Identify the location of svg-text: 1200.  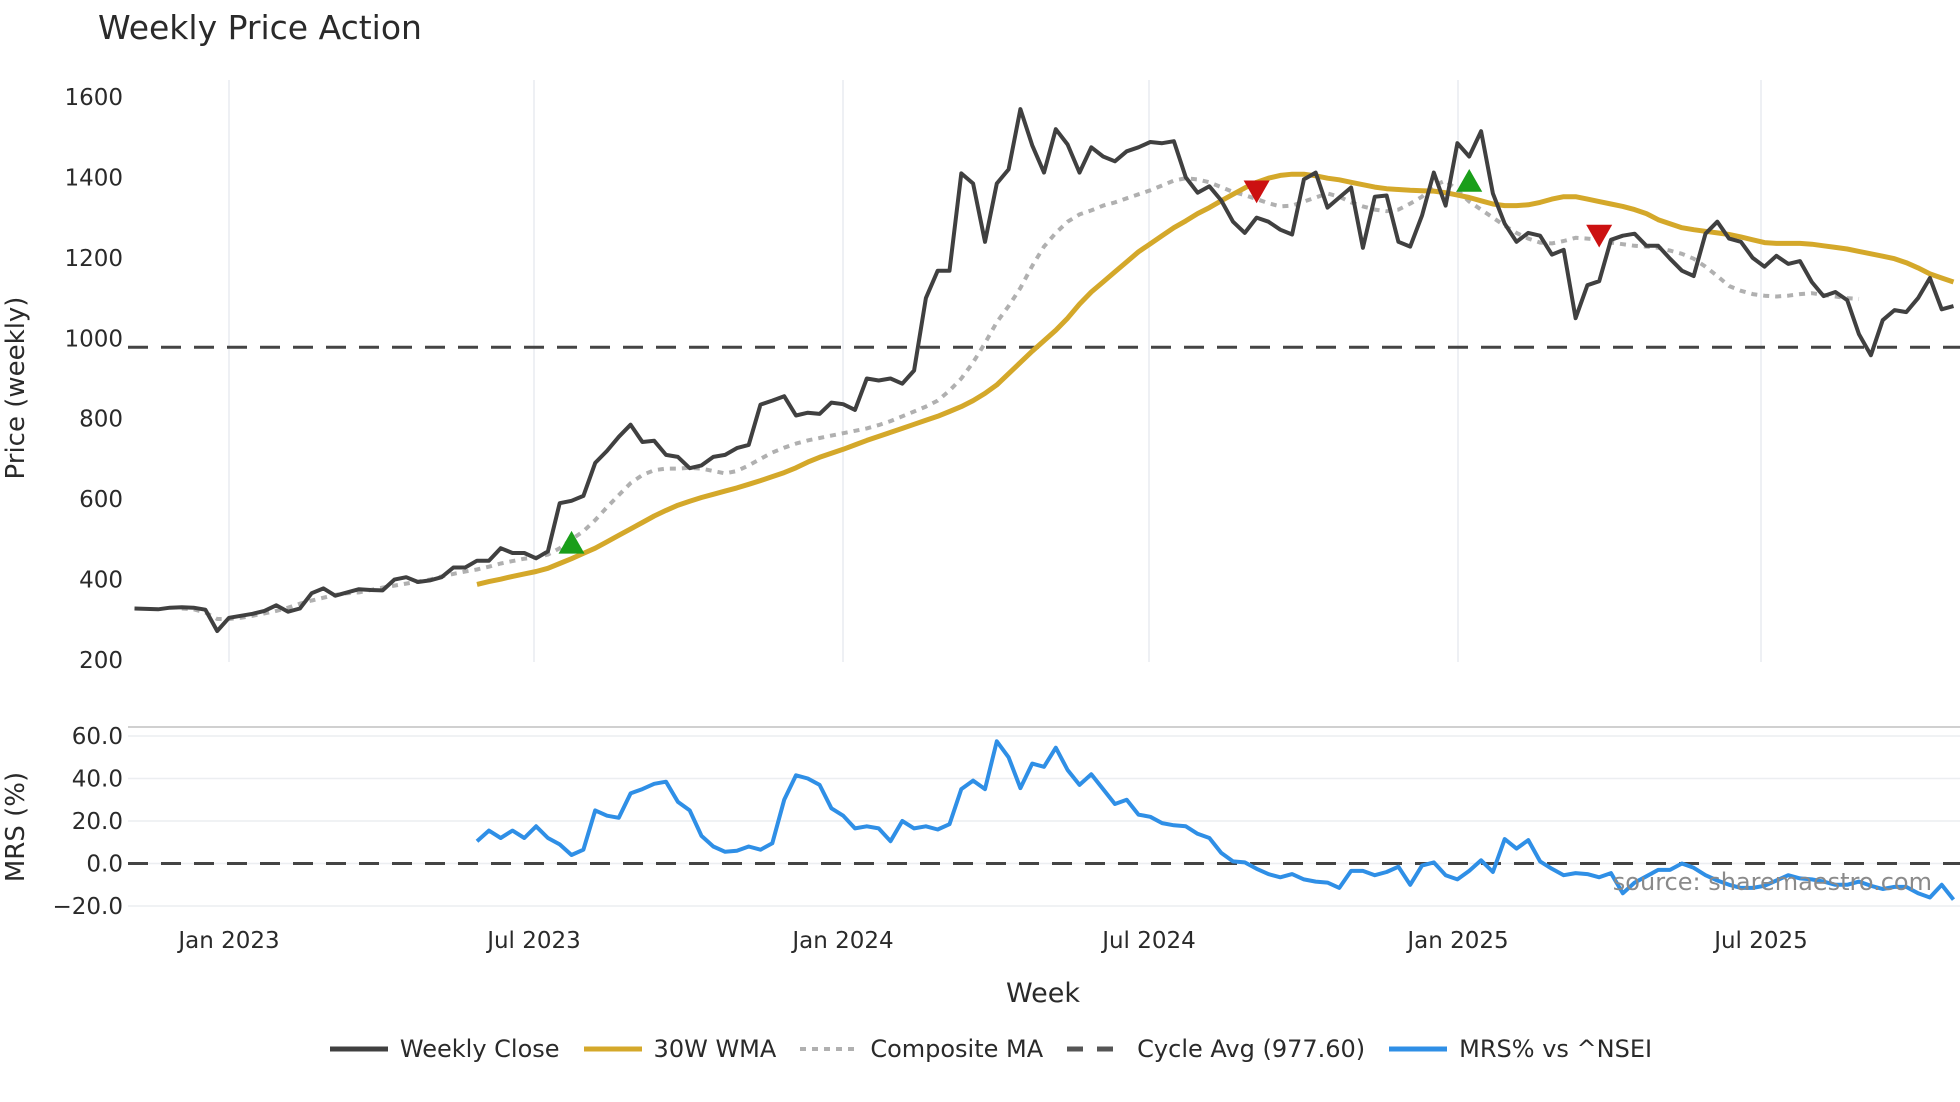
(93, 259).